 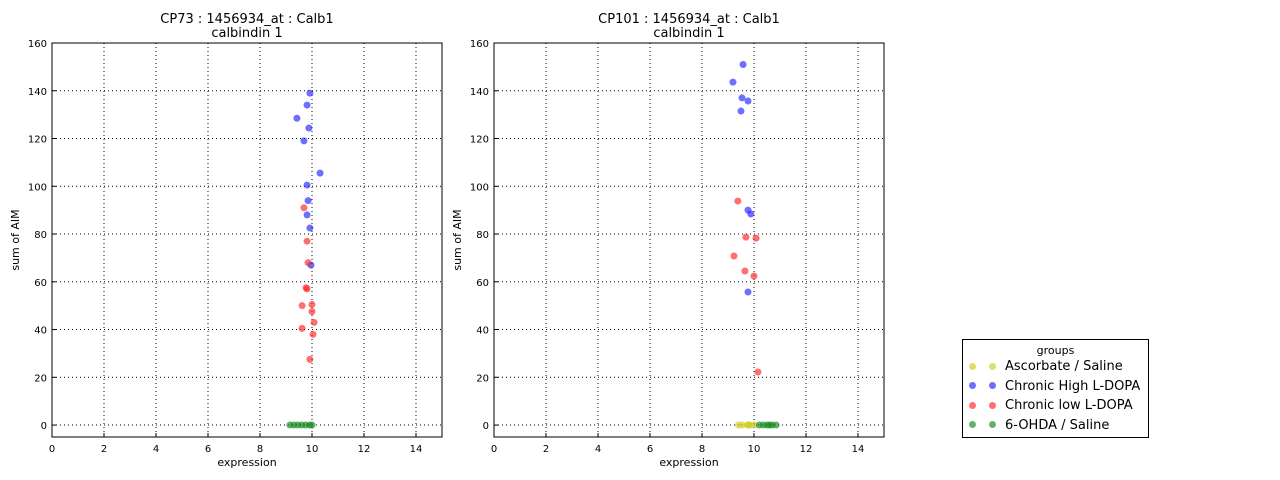 What do you see at coordinates (689, 19) in the screenshot?
I see `chart-title: CP101 : 1456934_at : Calb1` at bounding box center [689, 19].